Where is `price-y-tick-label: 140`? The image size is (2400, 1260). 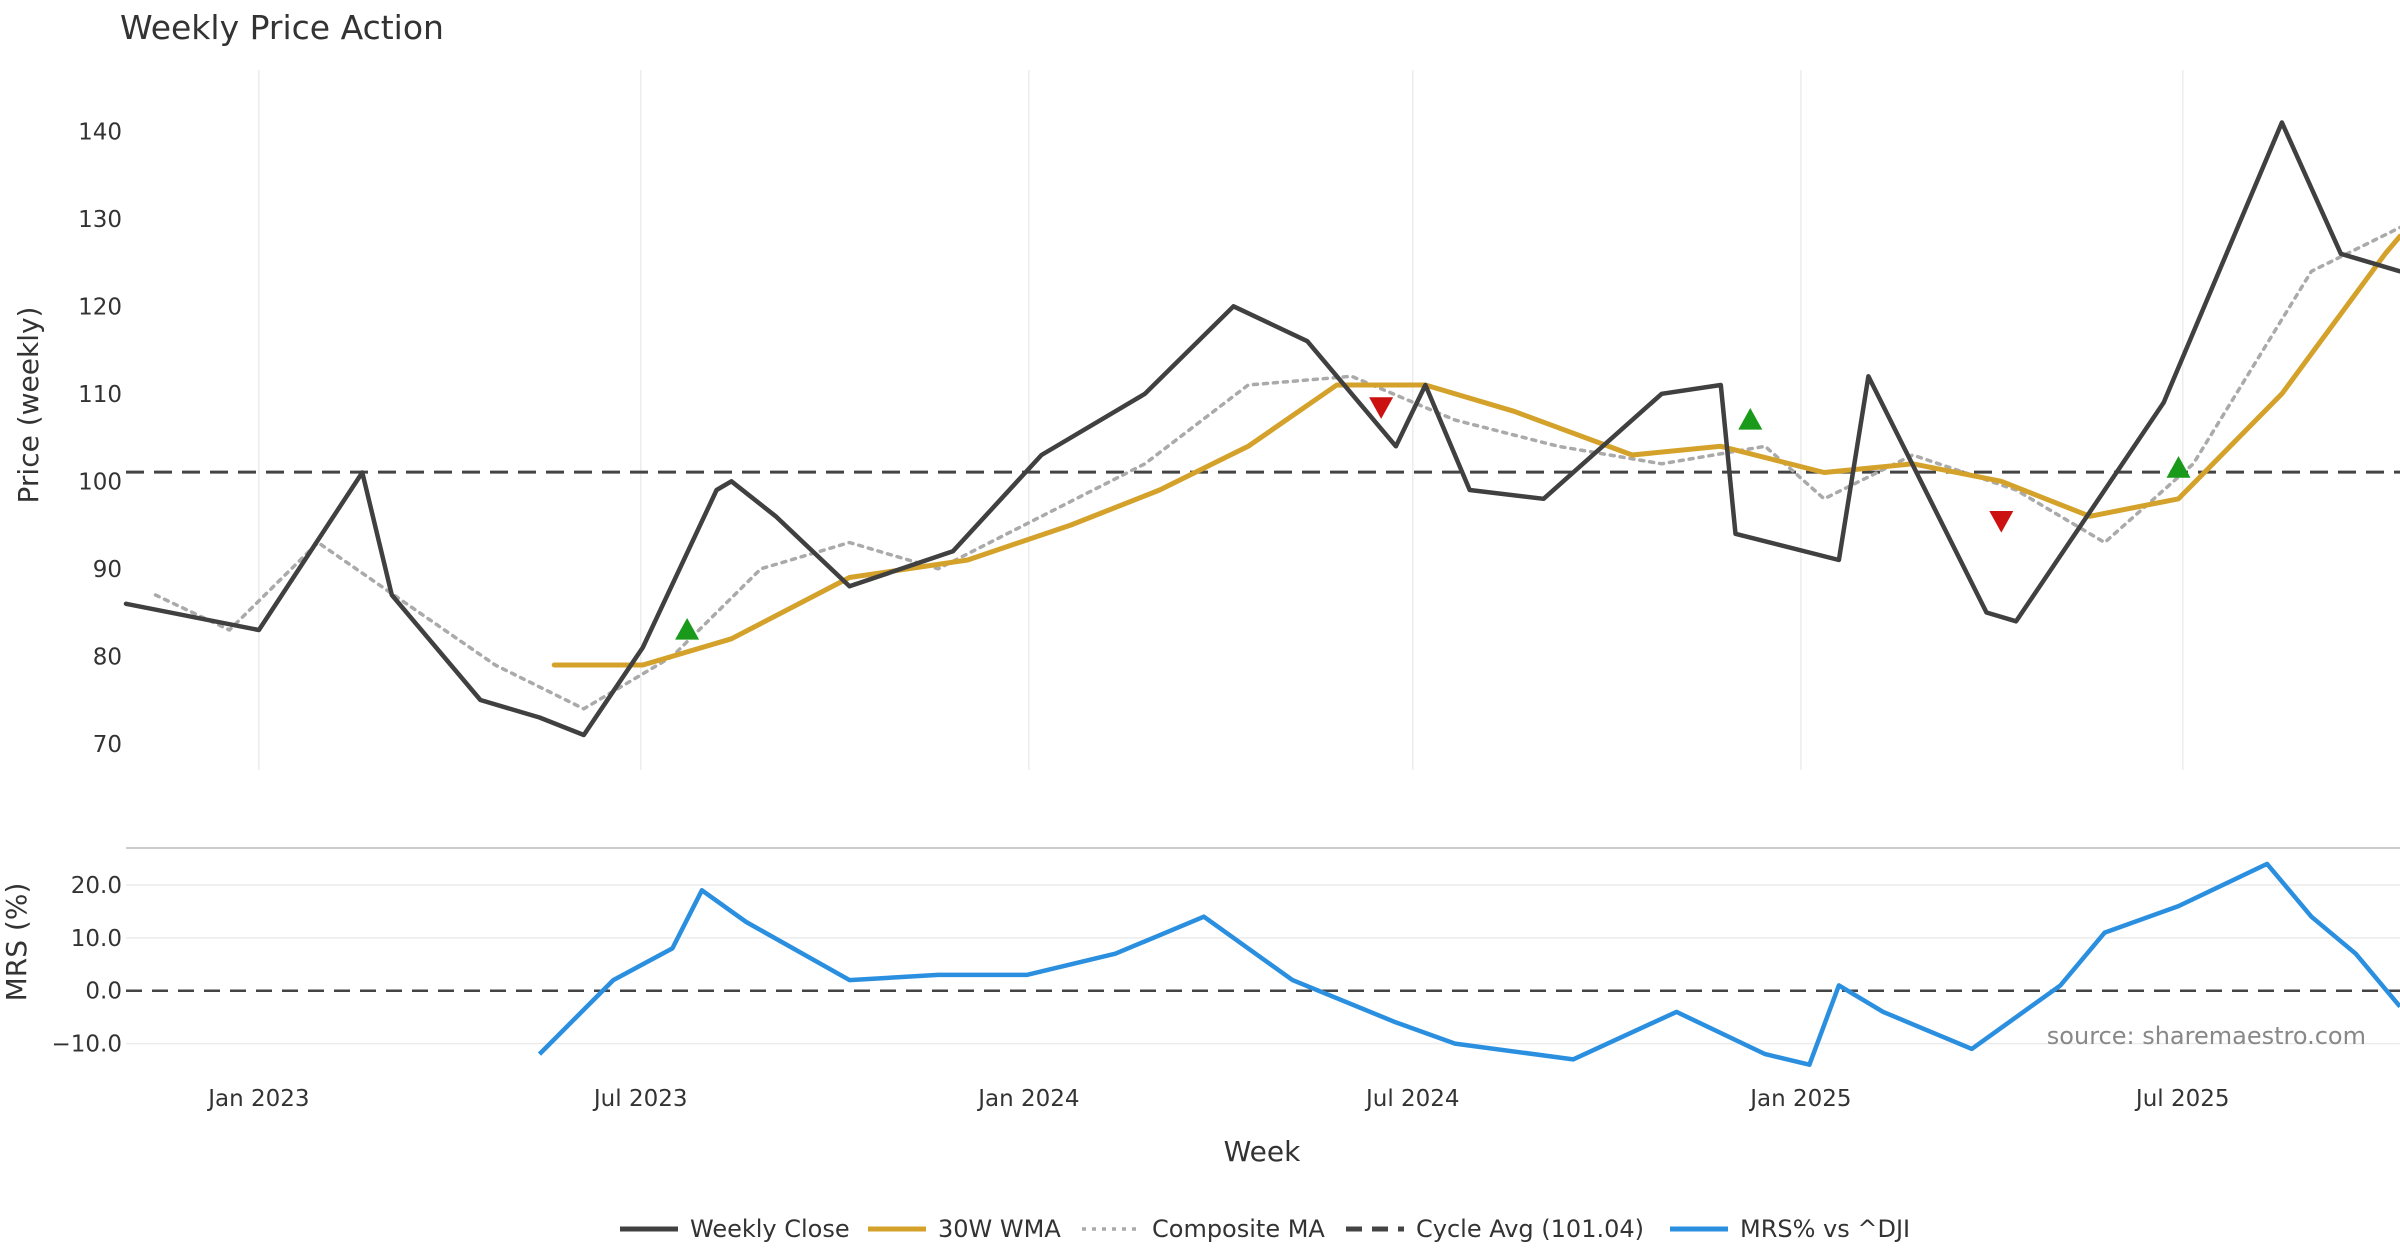
price-y-tick-label: 140 is located at coordinates (100, 132).